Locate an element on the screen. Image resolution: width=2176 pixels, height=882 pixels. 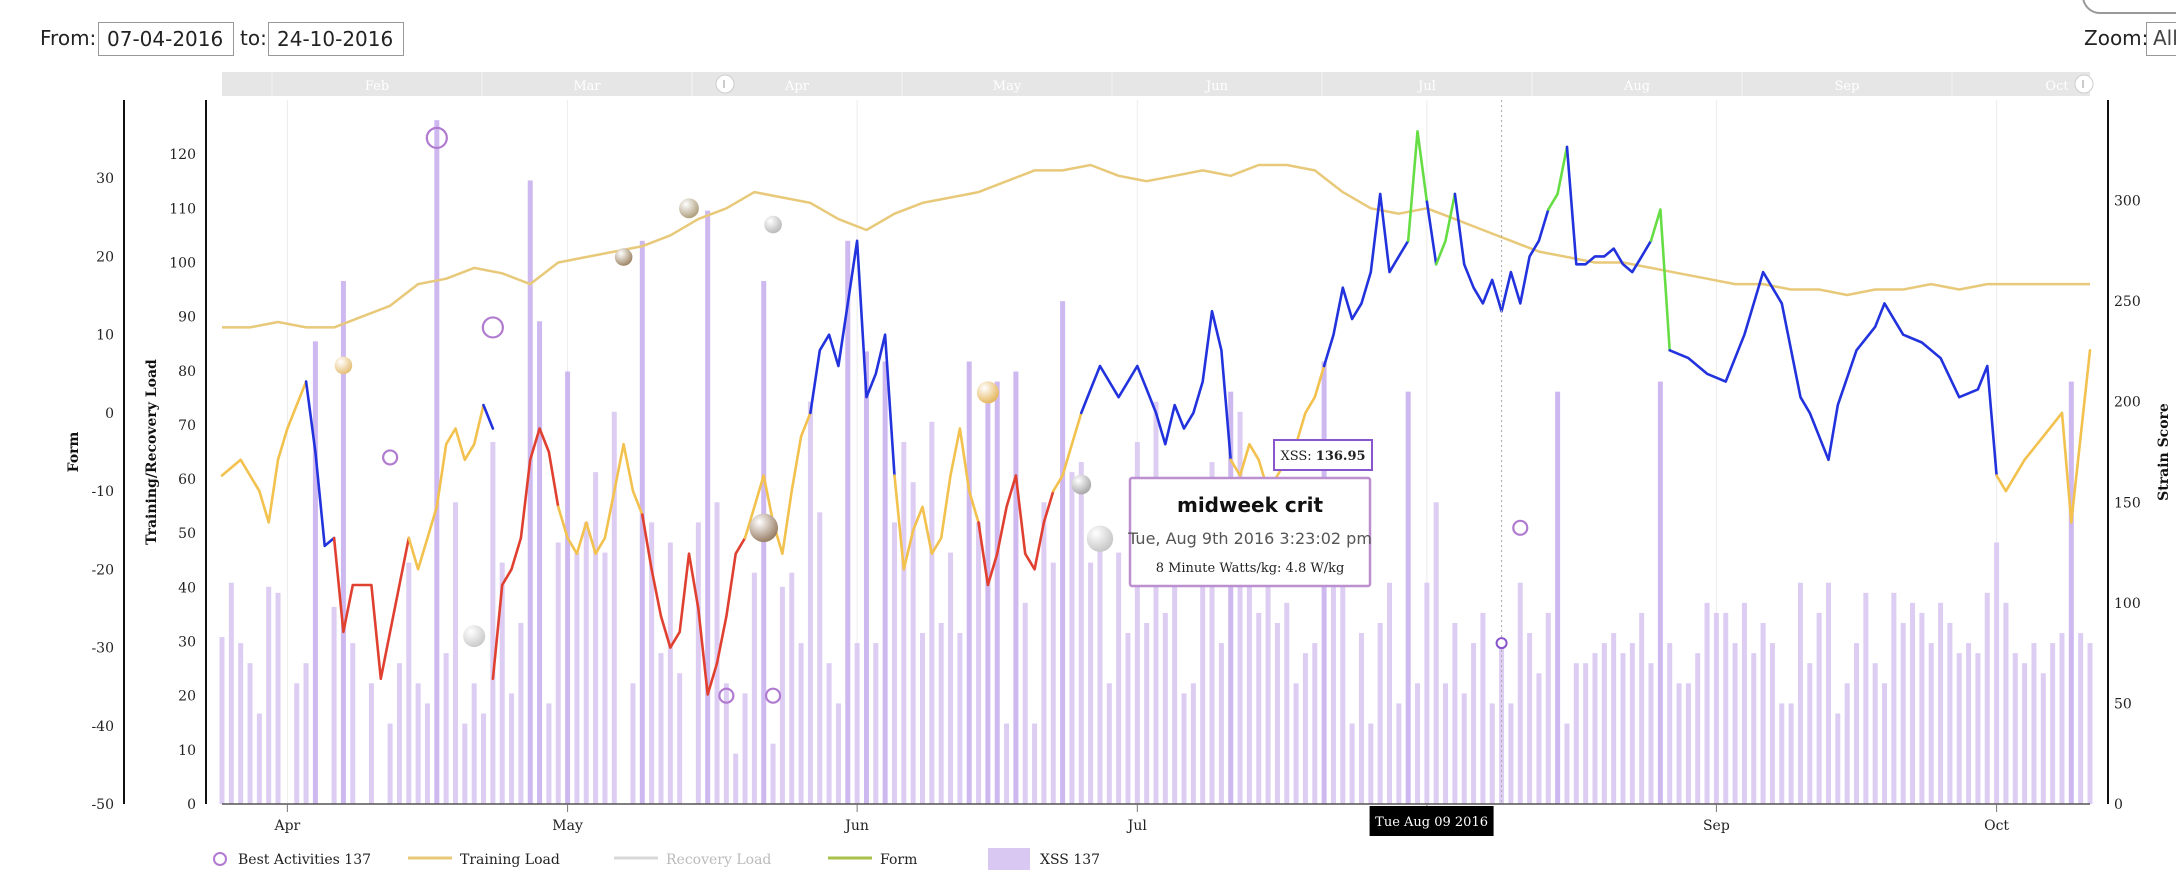
navigator-month-label: Jul is located at coordinates (1426, 86).